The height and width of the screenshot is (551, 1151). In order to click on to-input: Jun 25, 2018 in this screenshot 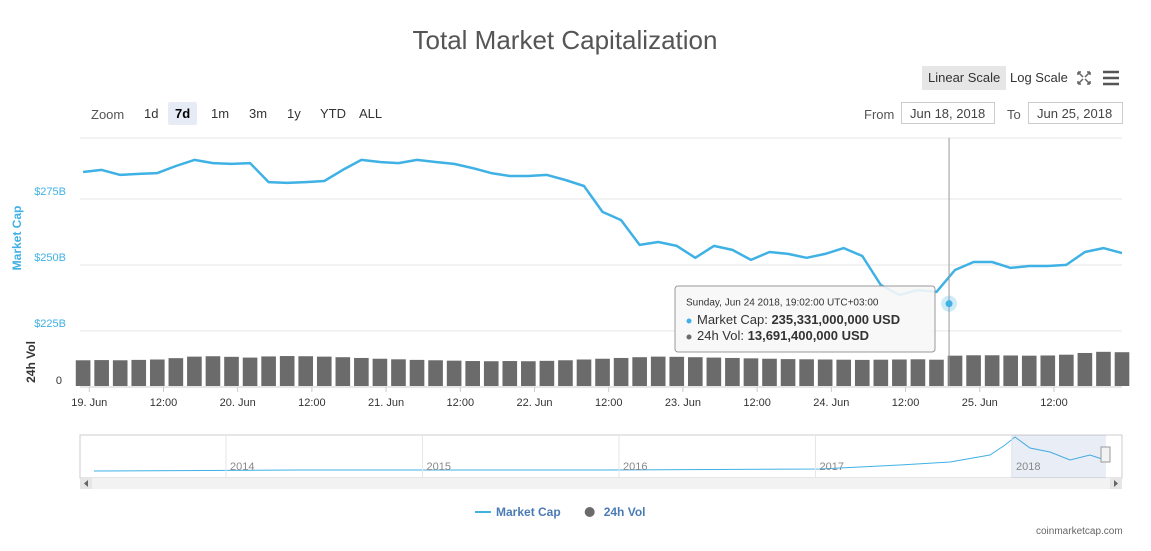, I will do `click(1075, 113)`.